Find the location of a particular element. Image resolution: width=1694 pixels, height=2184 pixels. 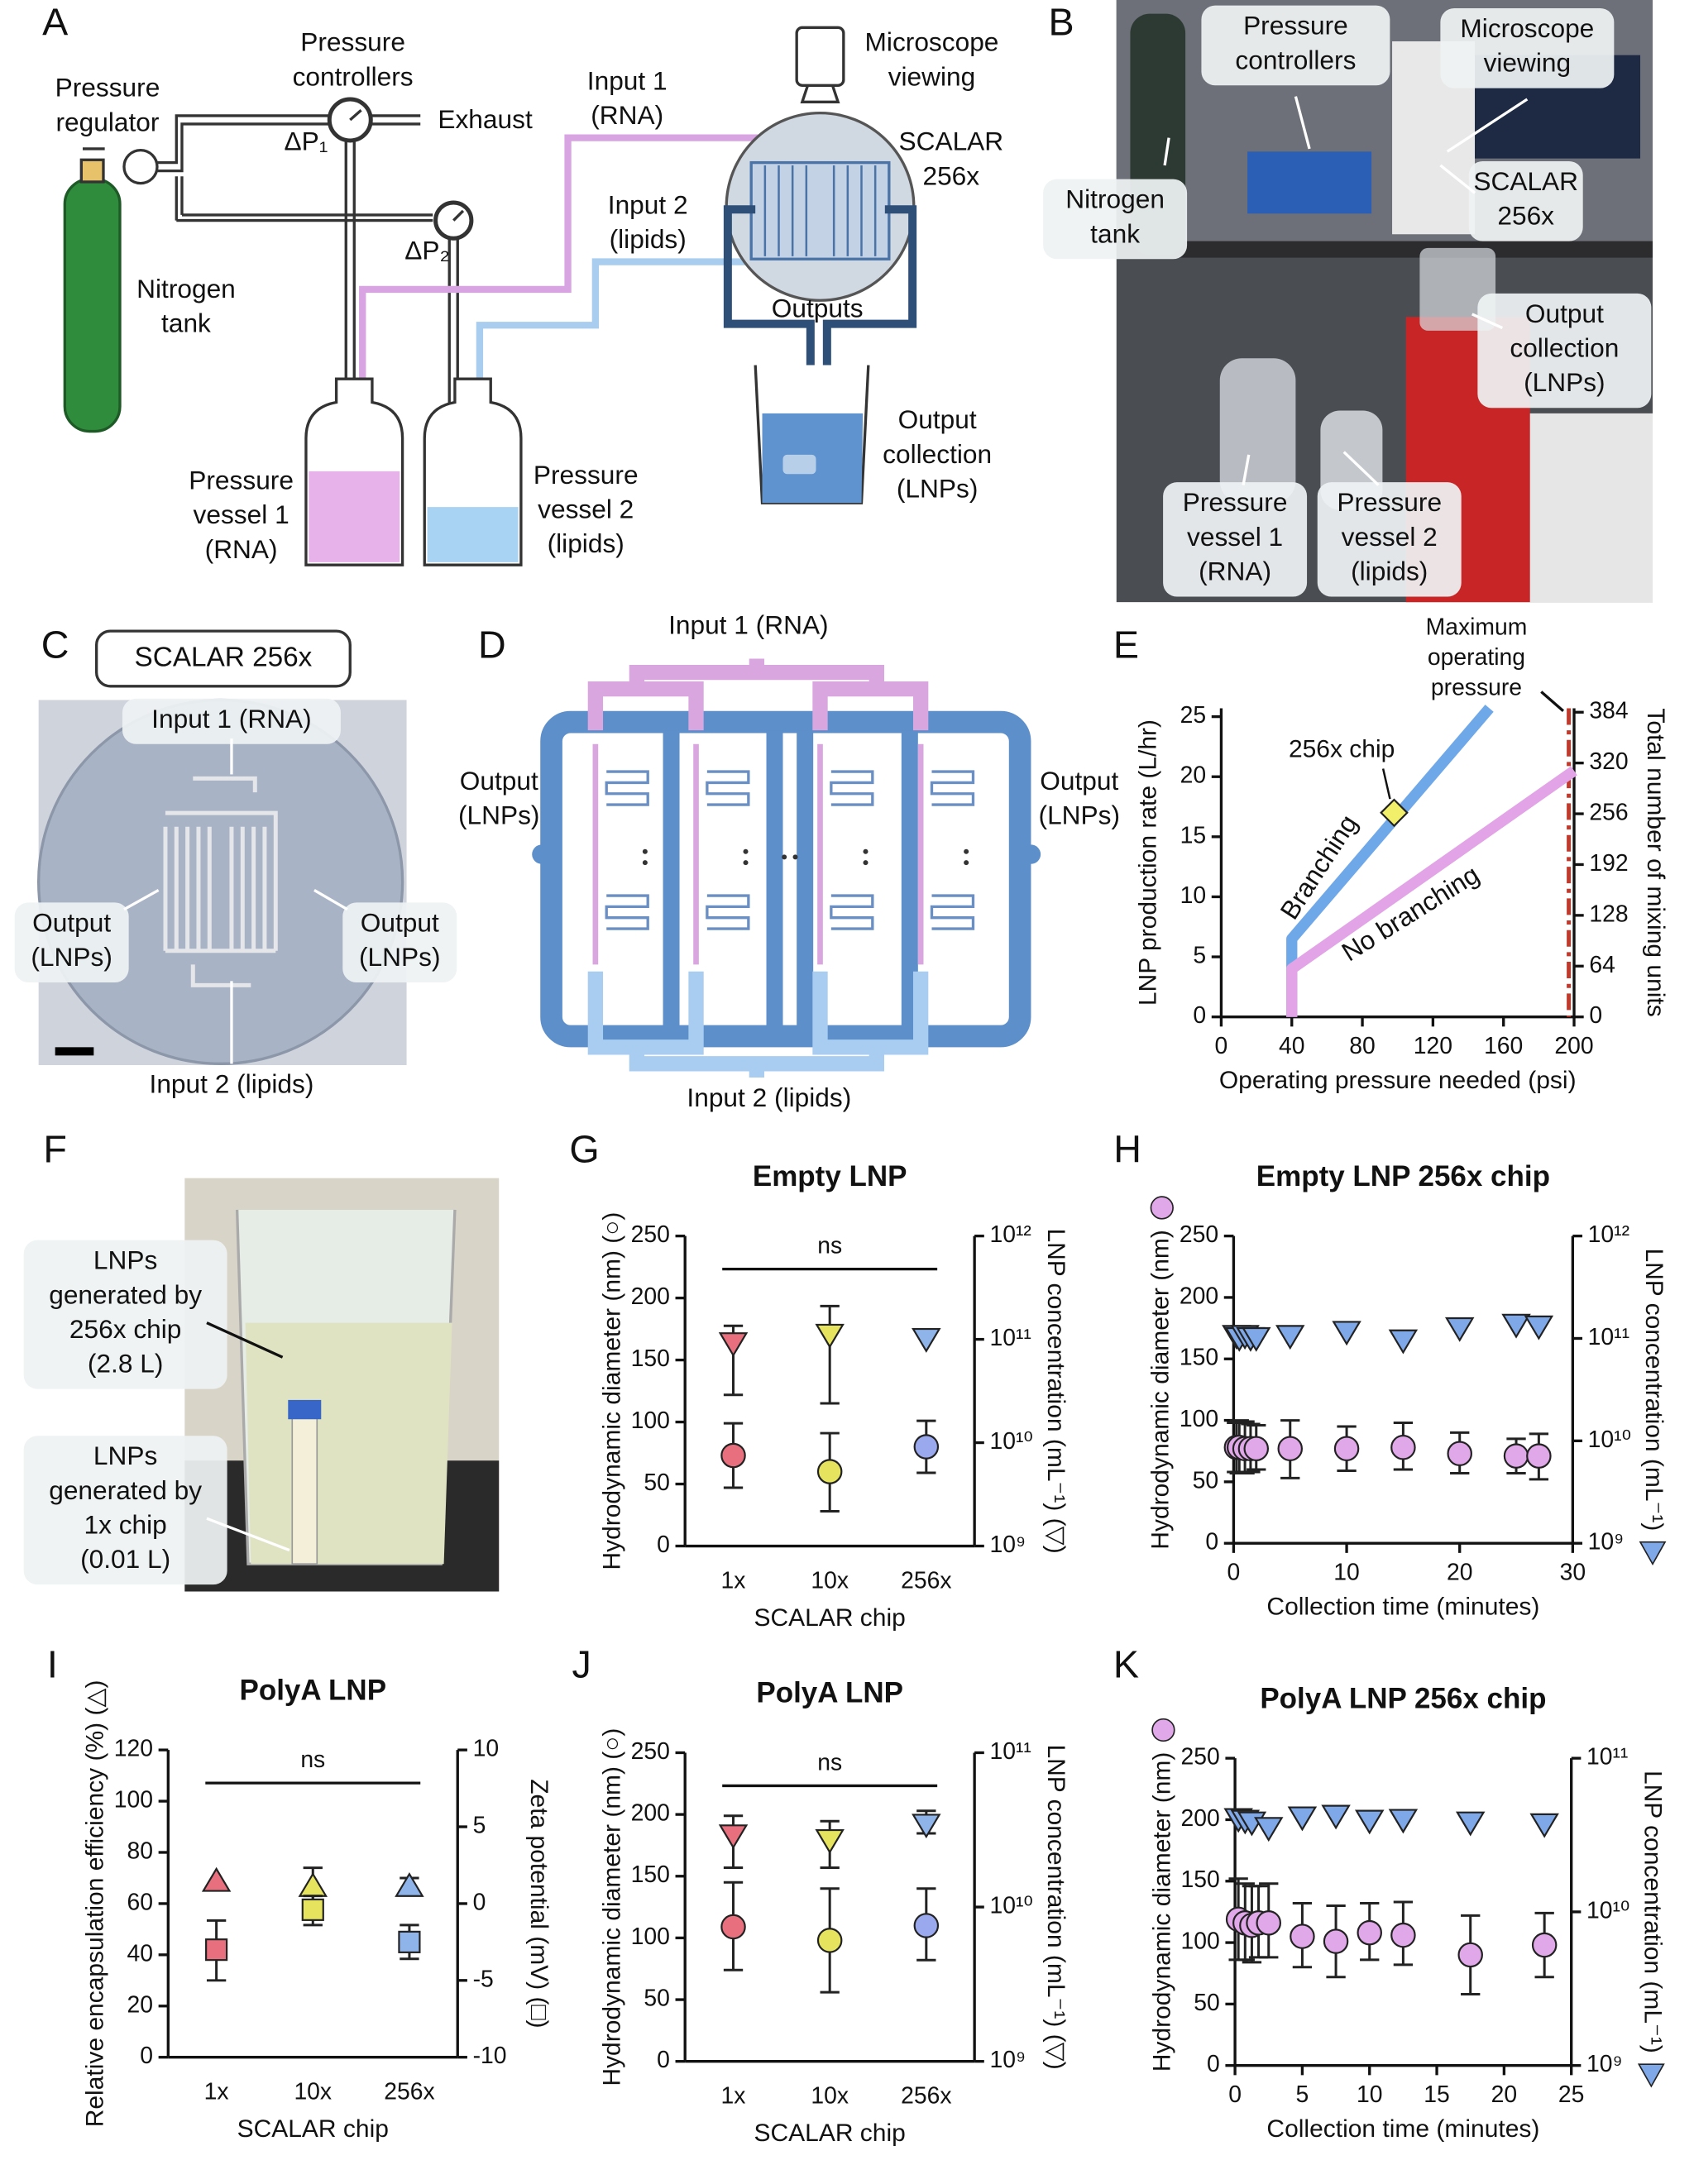

y2-tick-label: 5 is located at coordinates (479, 1826).